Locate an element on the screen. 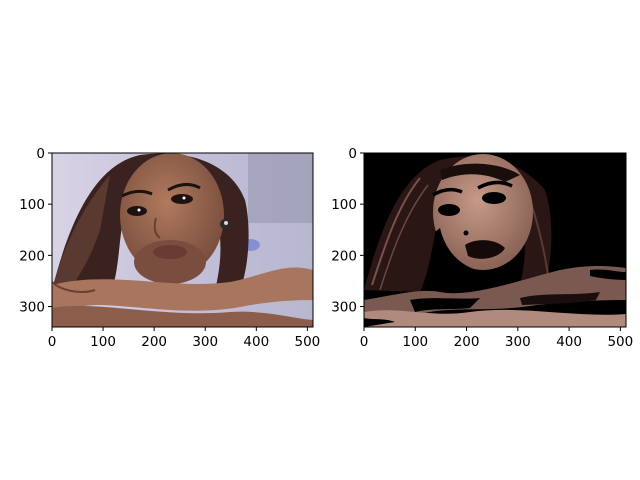 The width and height of the screenshot is (640, 480). image-panel-thresholded is located at coordinates (495, 240).